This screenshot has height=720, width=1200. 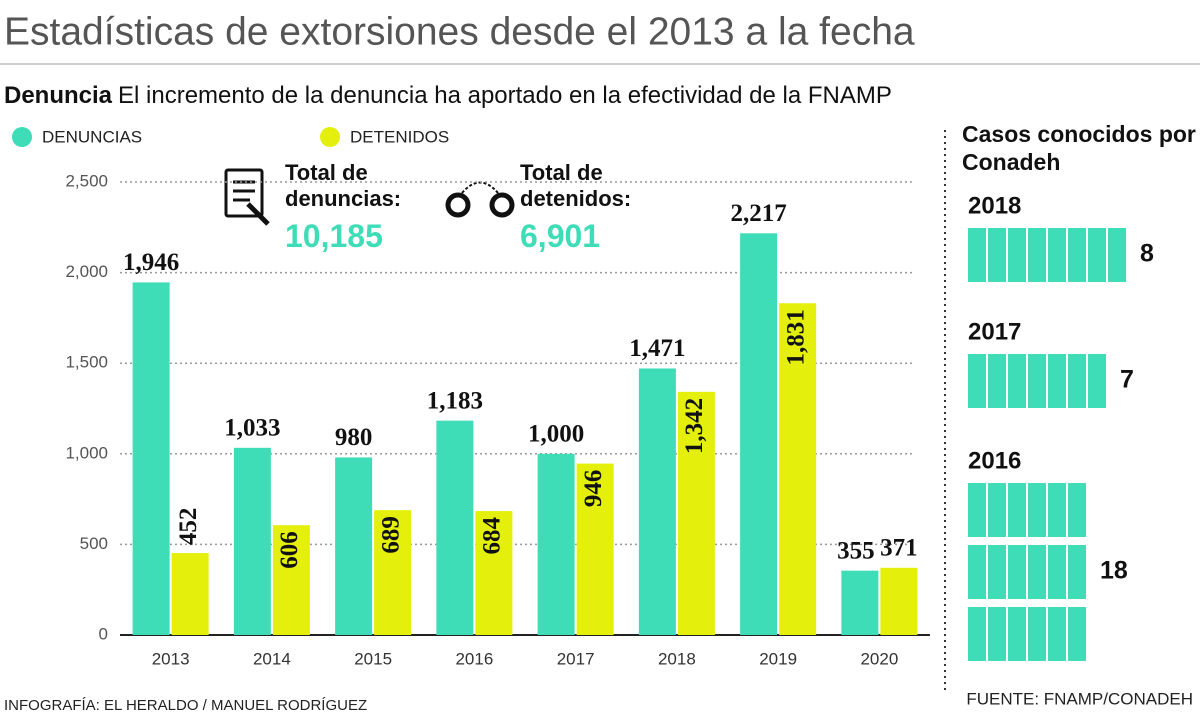 I want to click on value-label: 1,000, so click(x=556, y=434).